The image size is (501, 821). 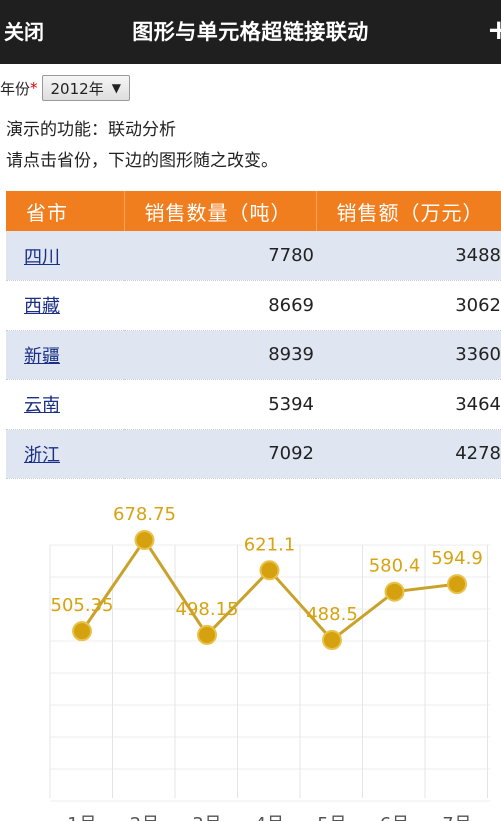 I want to click on amount-cell: 3360, so click(x=408, y=355).